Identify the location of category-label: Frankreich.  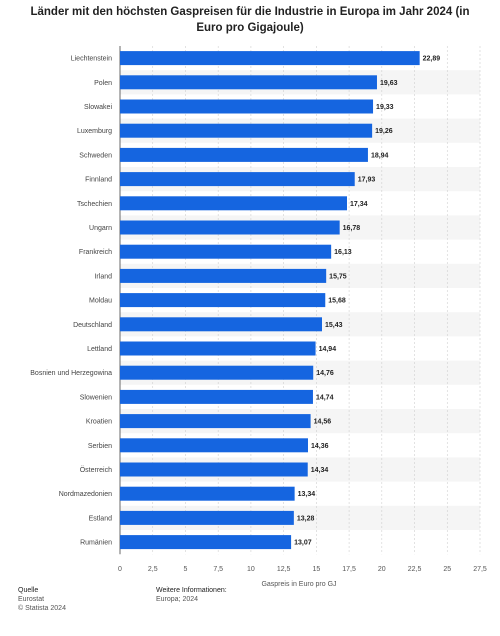
(95, 252).